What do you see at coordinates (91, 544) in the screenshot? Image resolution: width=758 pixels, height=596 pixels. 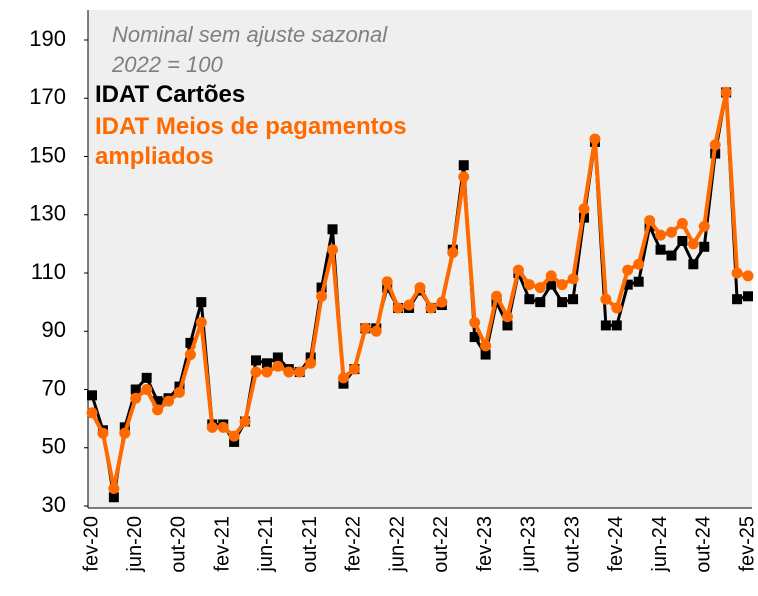 I see `x-tick-label: fev-20` at bounding box center [91, 544].